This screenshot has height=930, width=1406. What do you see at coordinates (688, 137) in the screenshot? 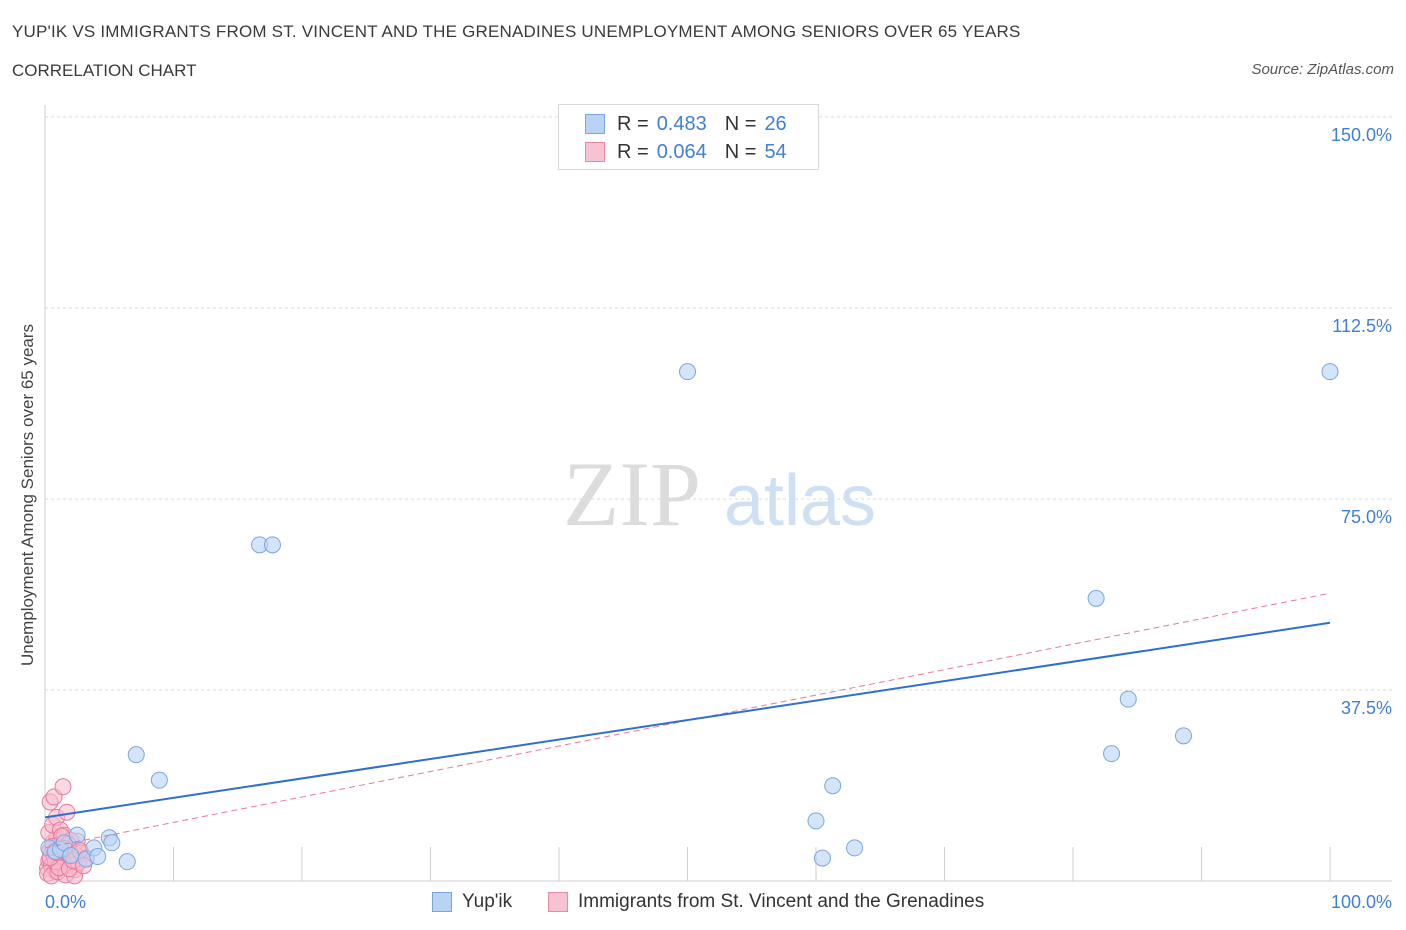
I see `correlation-legend: R = 0.483 N = 26 R = 0.064 N = 54` at bounding box center [688, 137].